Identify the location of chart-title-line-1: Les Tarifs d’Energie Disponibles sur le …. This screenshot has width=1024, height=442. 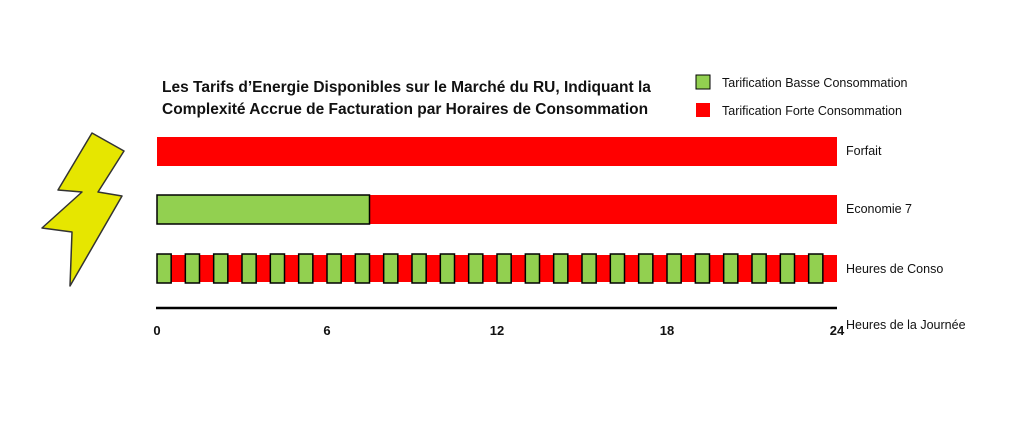
(406, 87).